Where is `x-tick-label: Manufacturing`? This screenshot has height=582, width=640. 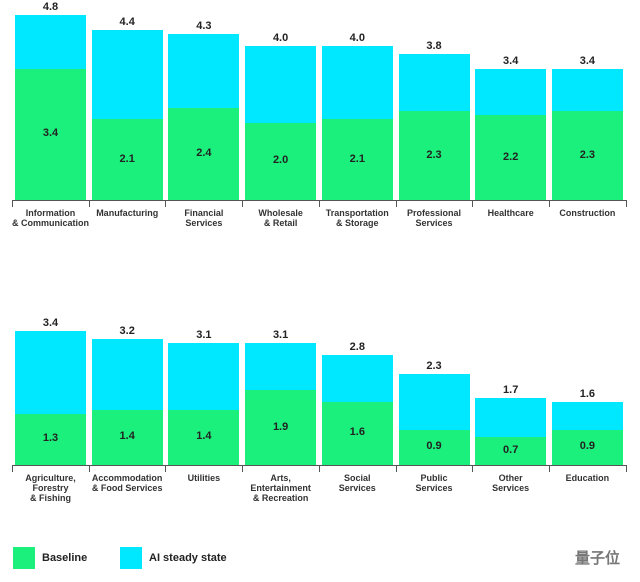
x-tick-label: Manufacturing is located at coordinates (127, 213).